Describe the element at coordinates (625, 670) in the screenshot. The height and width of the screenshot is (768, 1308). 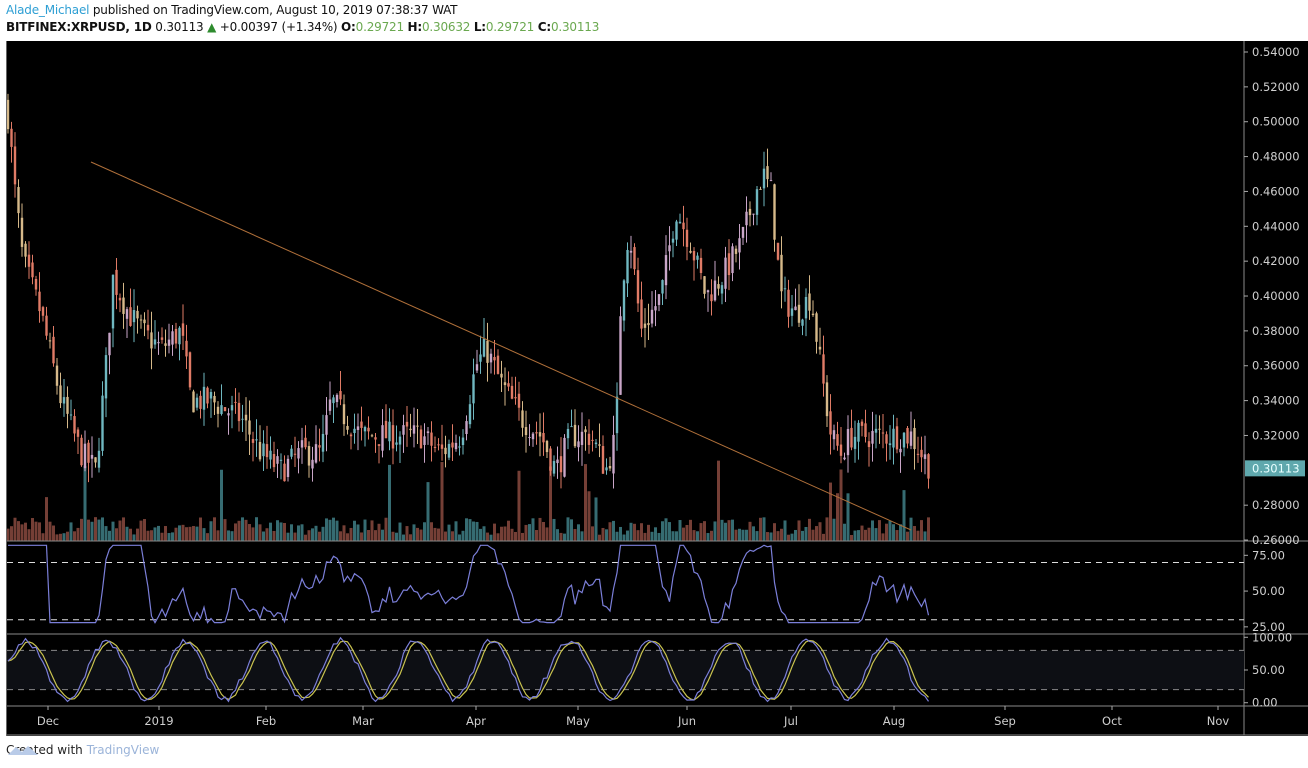
I see `stoch-band` at that location.